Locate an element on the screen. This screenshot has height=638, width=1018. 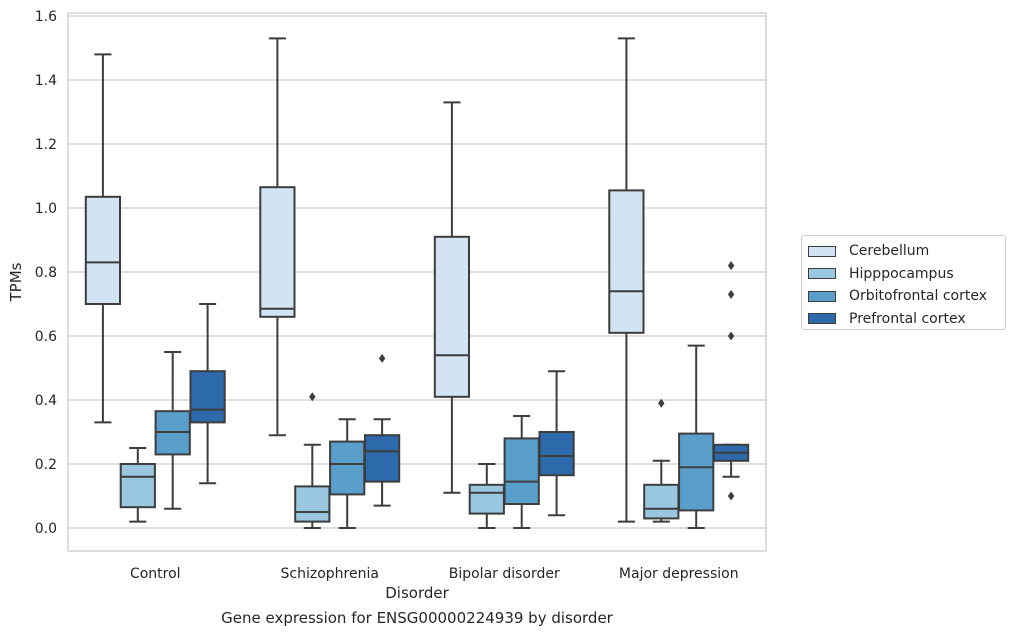
y-tick-label: 1.6 is located at coordinates (46, 17).